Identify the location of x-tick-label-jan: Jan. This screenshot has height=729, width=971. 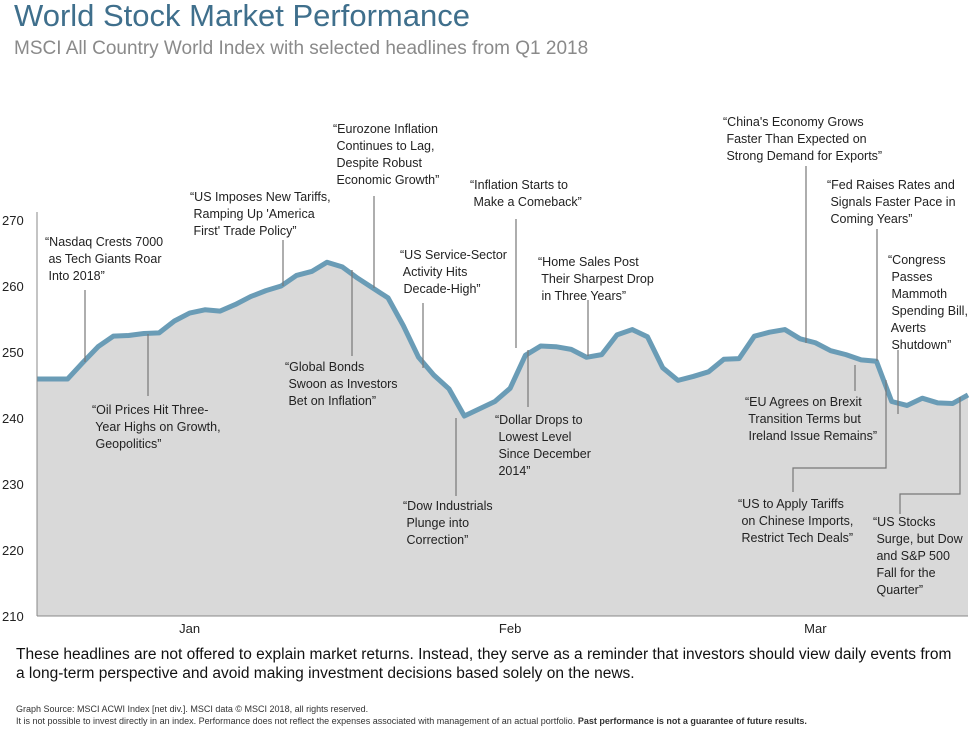
(189, 628).